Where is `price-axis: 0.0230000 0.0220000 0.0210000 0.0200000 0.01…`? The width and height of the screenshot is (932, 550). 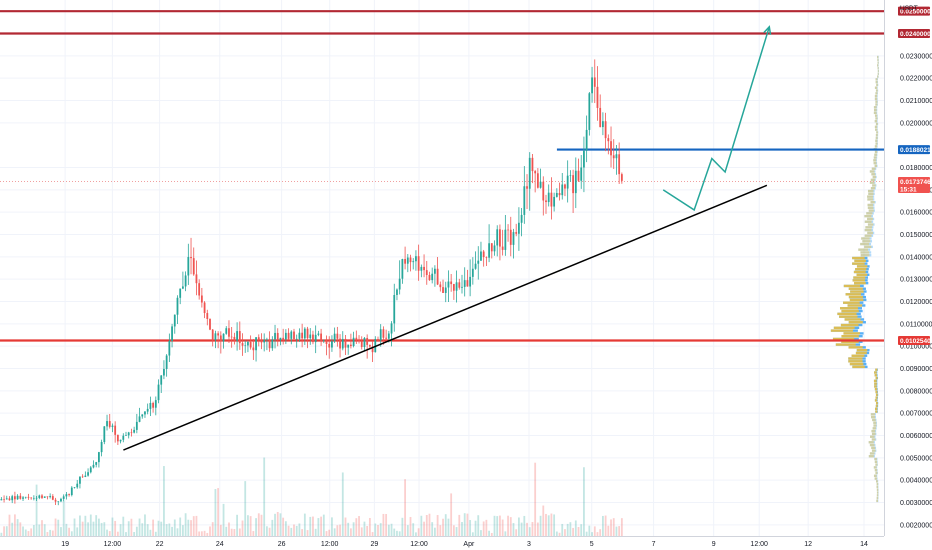 price-axis: 0.0230000 0.0220000 0.0210000 0.0200000 0.01… is located at coordinates (908, 275).